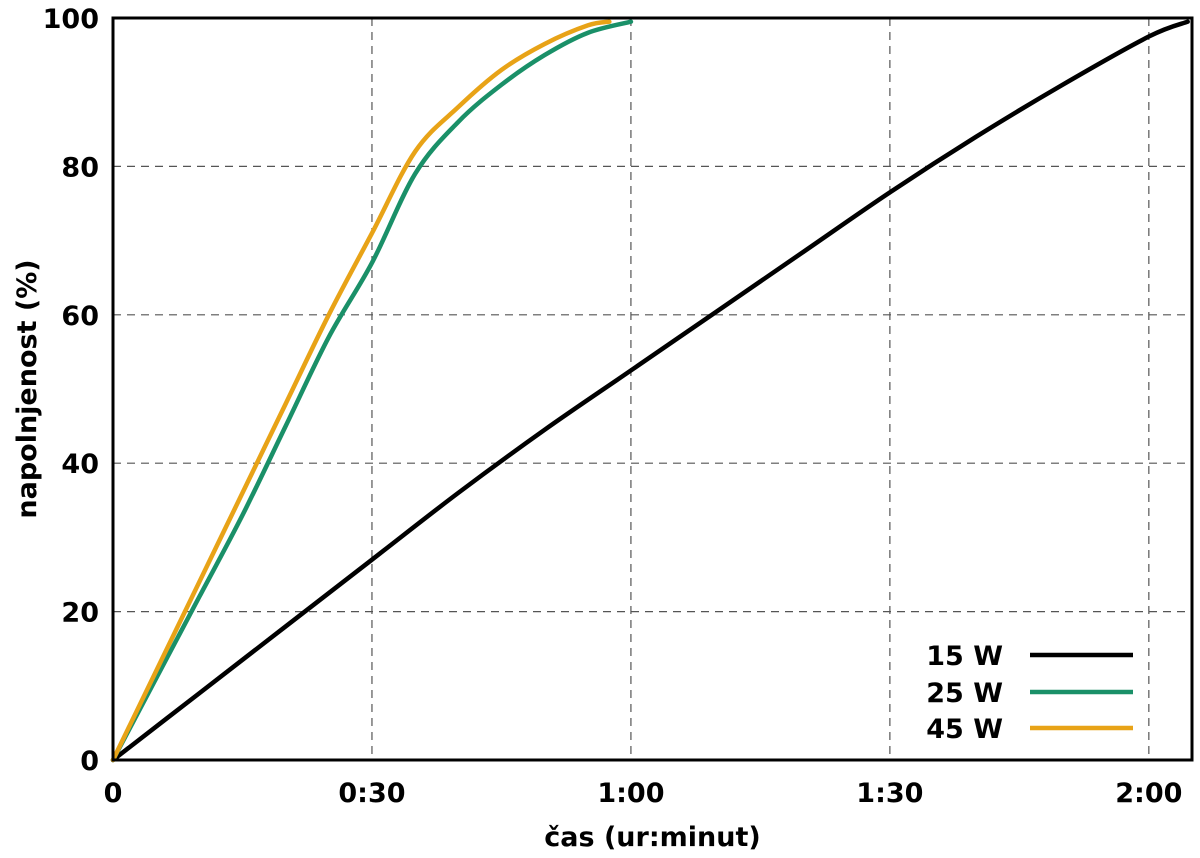  I want to click on x-tick-label: 1:30, so click(889, 793).